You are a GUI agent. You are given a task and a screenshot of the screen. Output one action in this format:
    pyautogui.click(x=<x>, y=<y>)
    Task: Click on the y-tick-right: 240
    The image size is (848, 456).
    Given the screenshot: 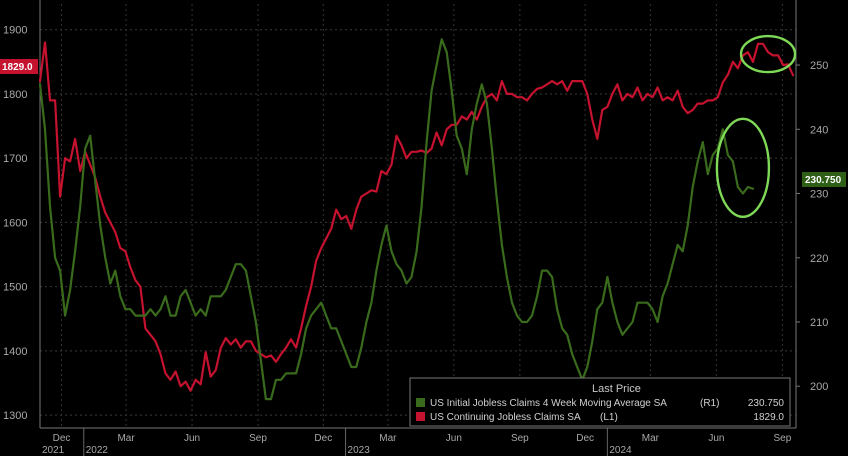 What is the action you would take?
    pyautogui.click(x=819, y=130)
    